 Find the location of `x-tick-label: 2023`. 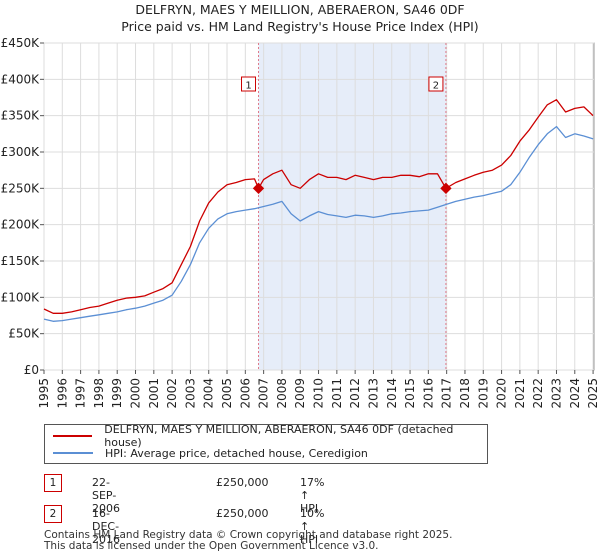

x-tick-label: 2023 is located at coordinates (556, 393).